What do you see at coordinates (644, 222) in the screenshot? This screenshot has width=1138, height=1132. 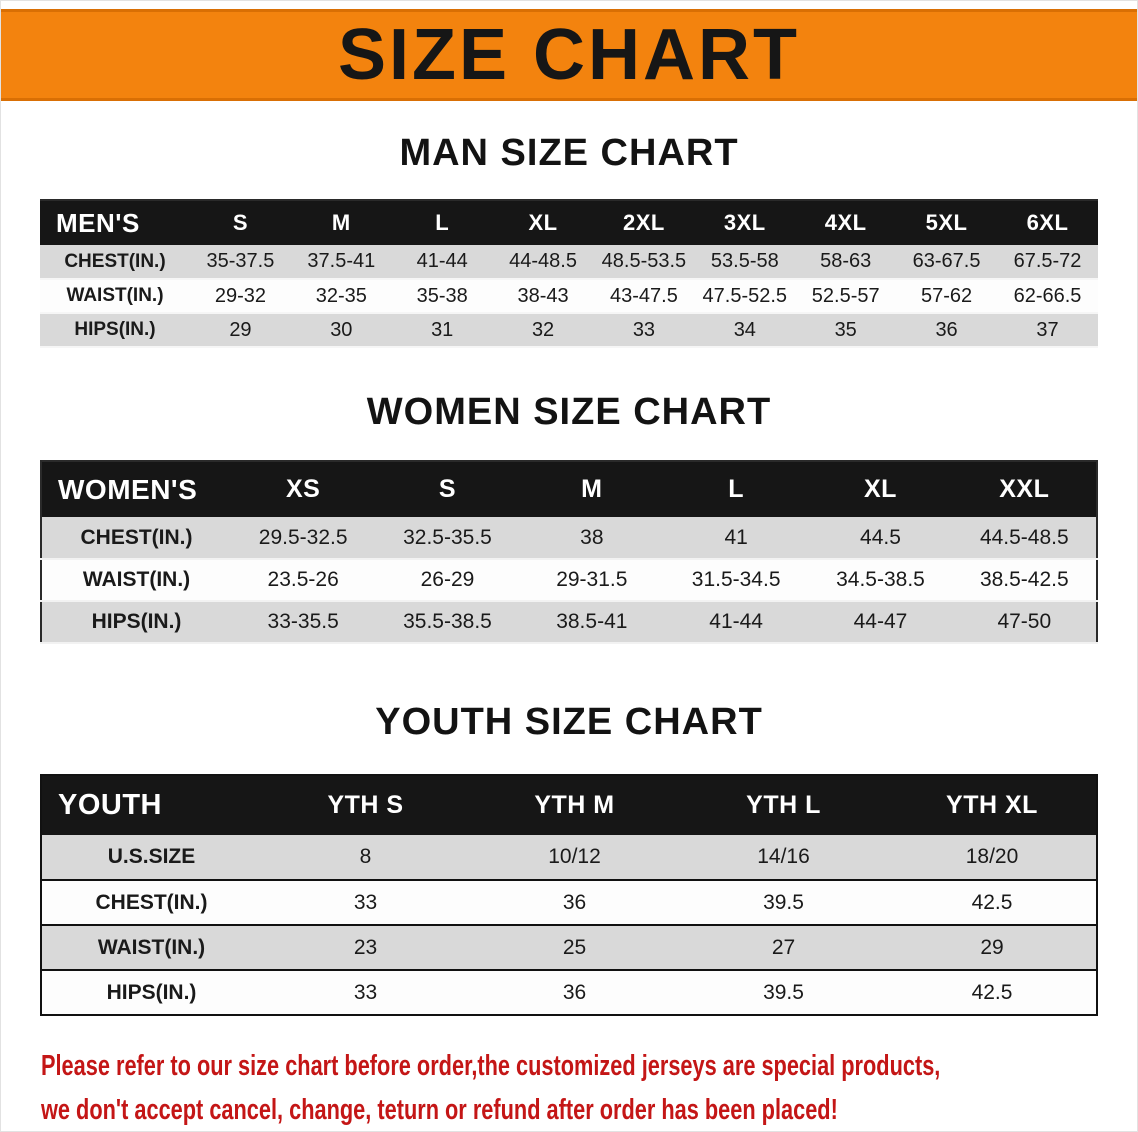 I see `size-column-header: 2XL` at bounding box center [644, 222].